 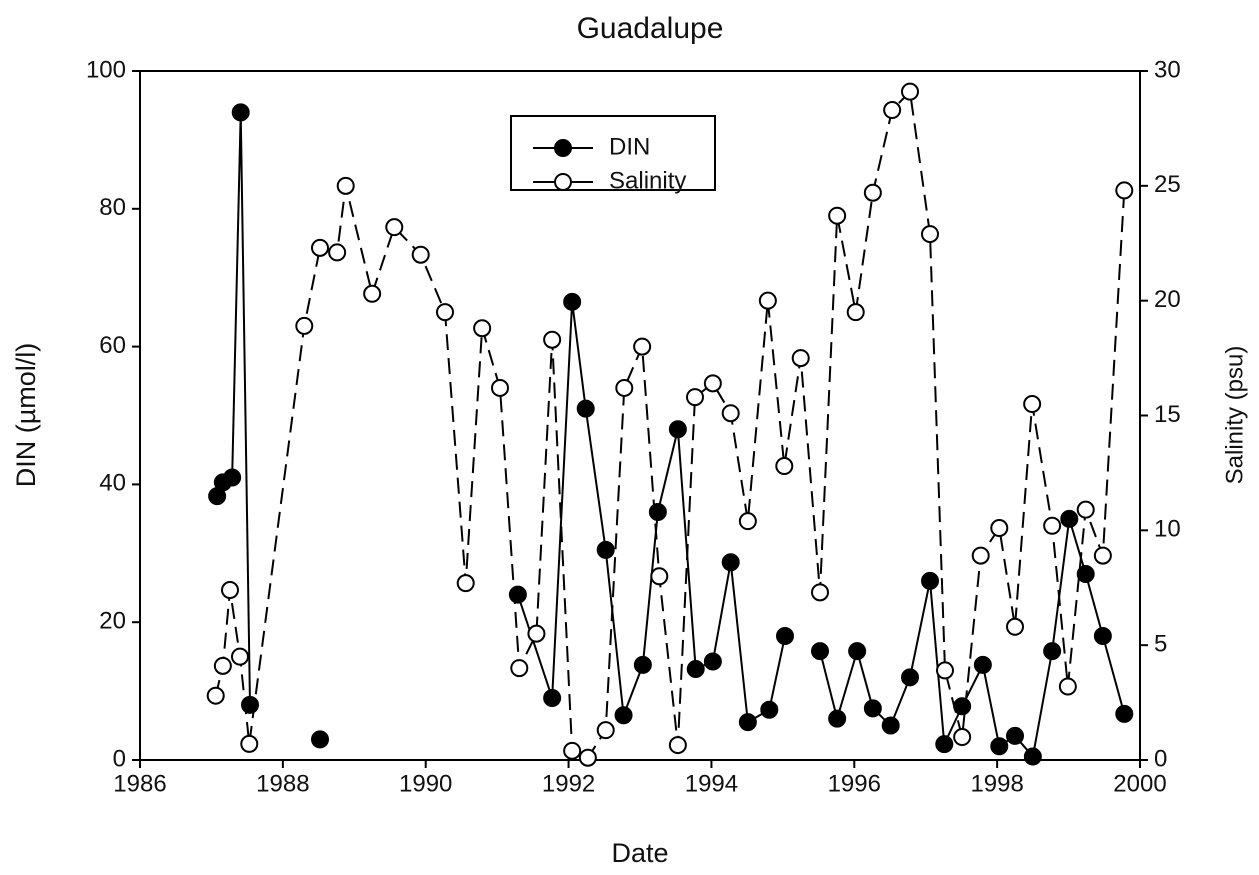 What do you see at coordinates (1167, 69) in the screenshot?
I see `y2-tick-label: 30` at bounding box center [1167, 69].